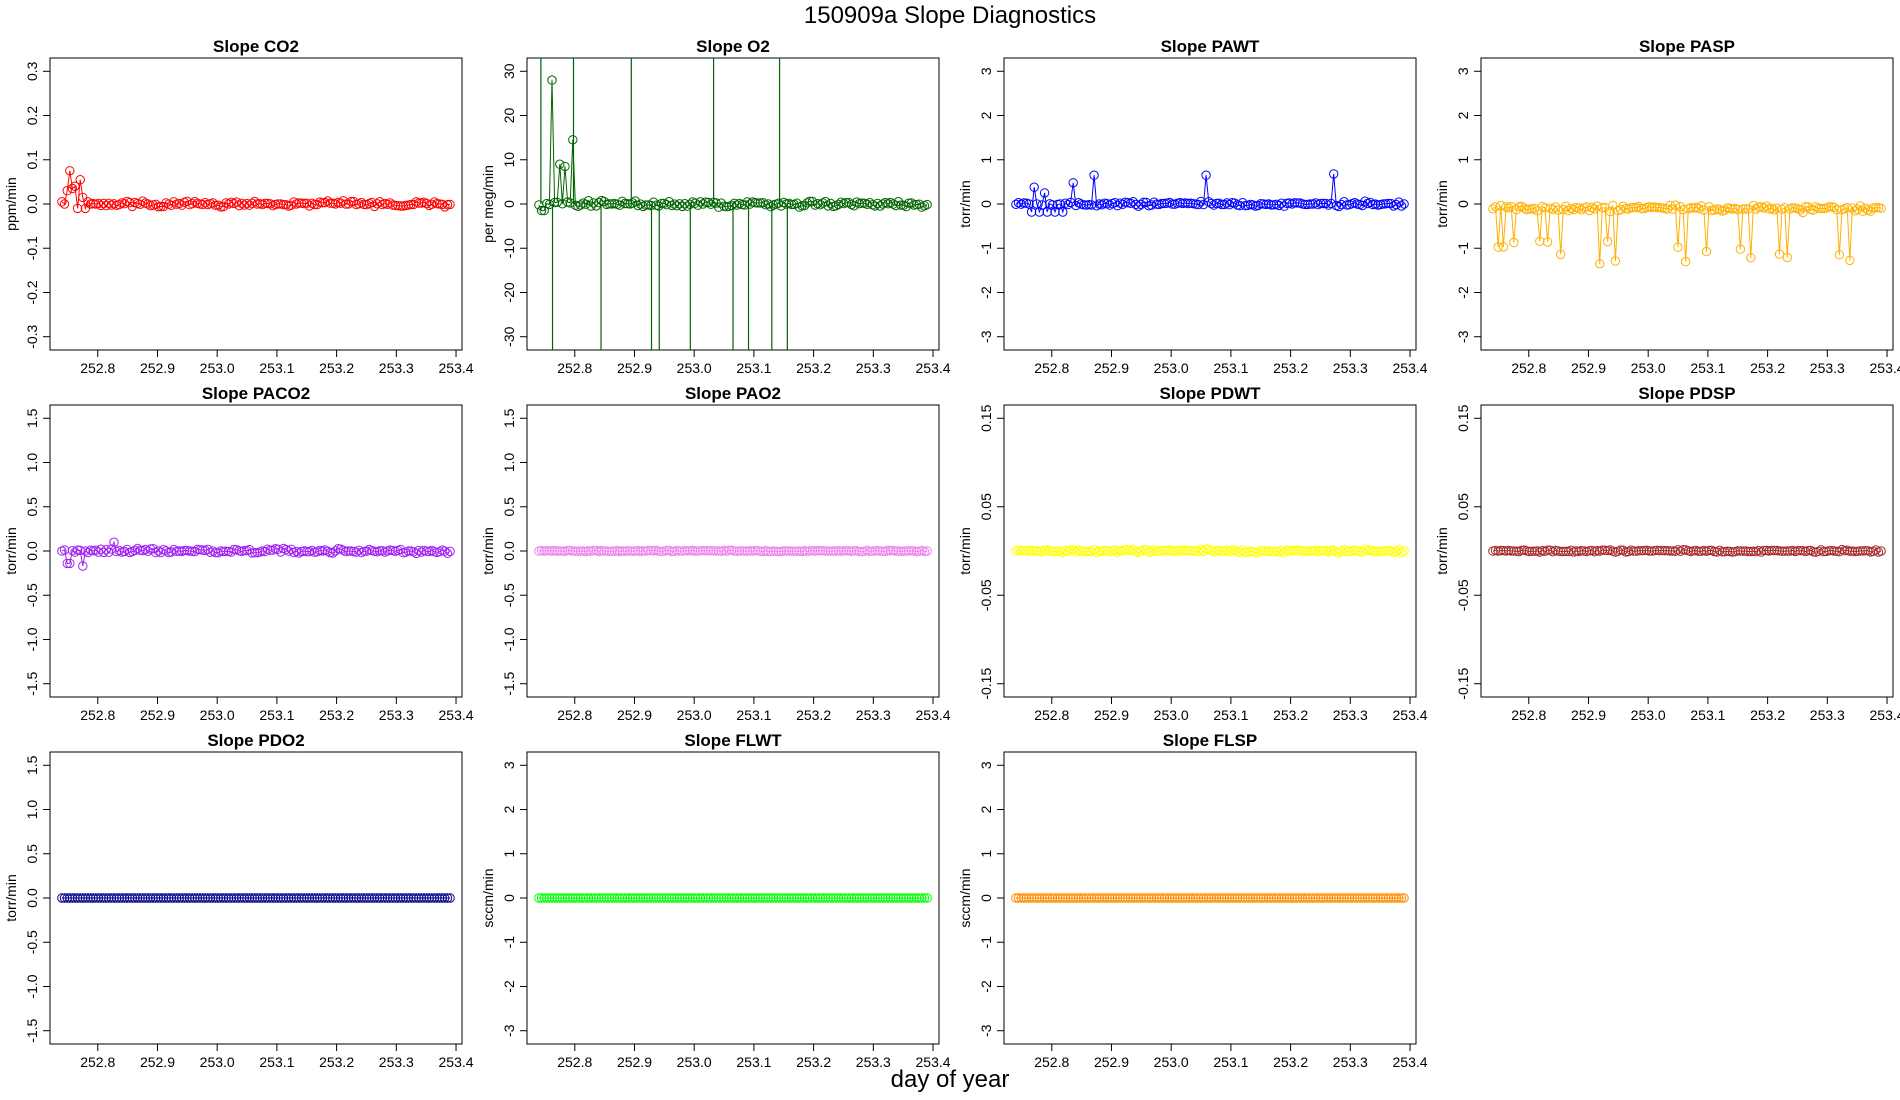 This screenshot has width=1900, height=1100. I want to click on x-tick-label: 252.8, so click(574, 368).